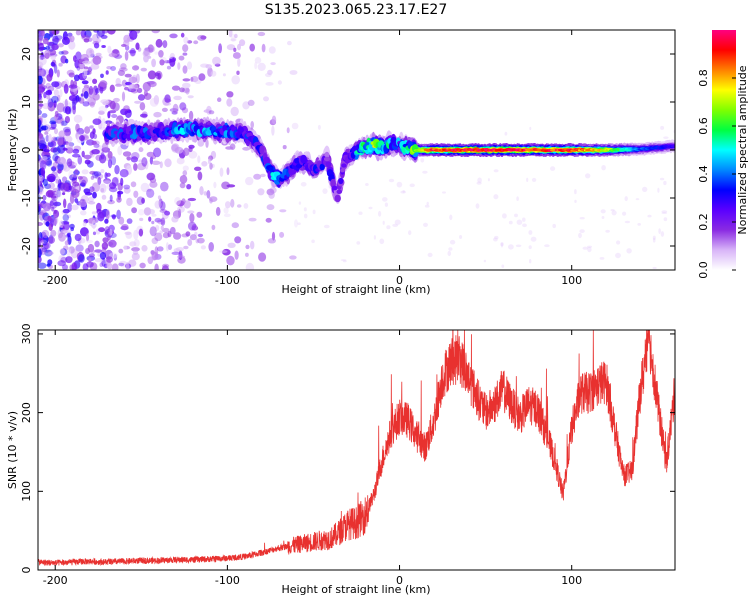 The height and width of the screenshot is (600, 750). What do you see at coordinates (393, 140) in the screenshot?
I see `spectrogram-ridge-blob` at bounding box center [393, 140].